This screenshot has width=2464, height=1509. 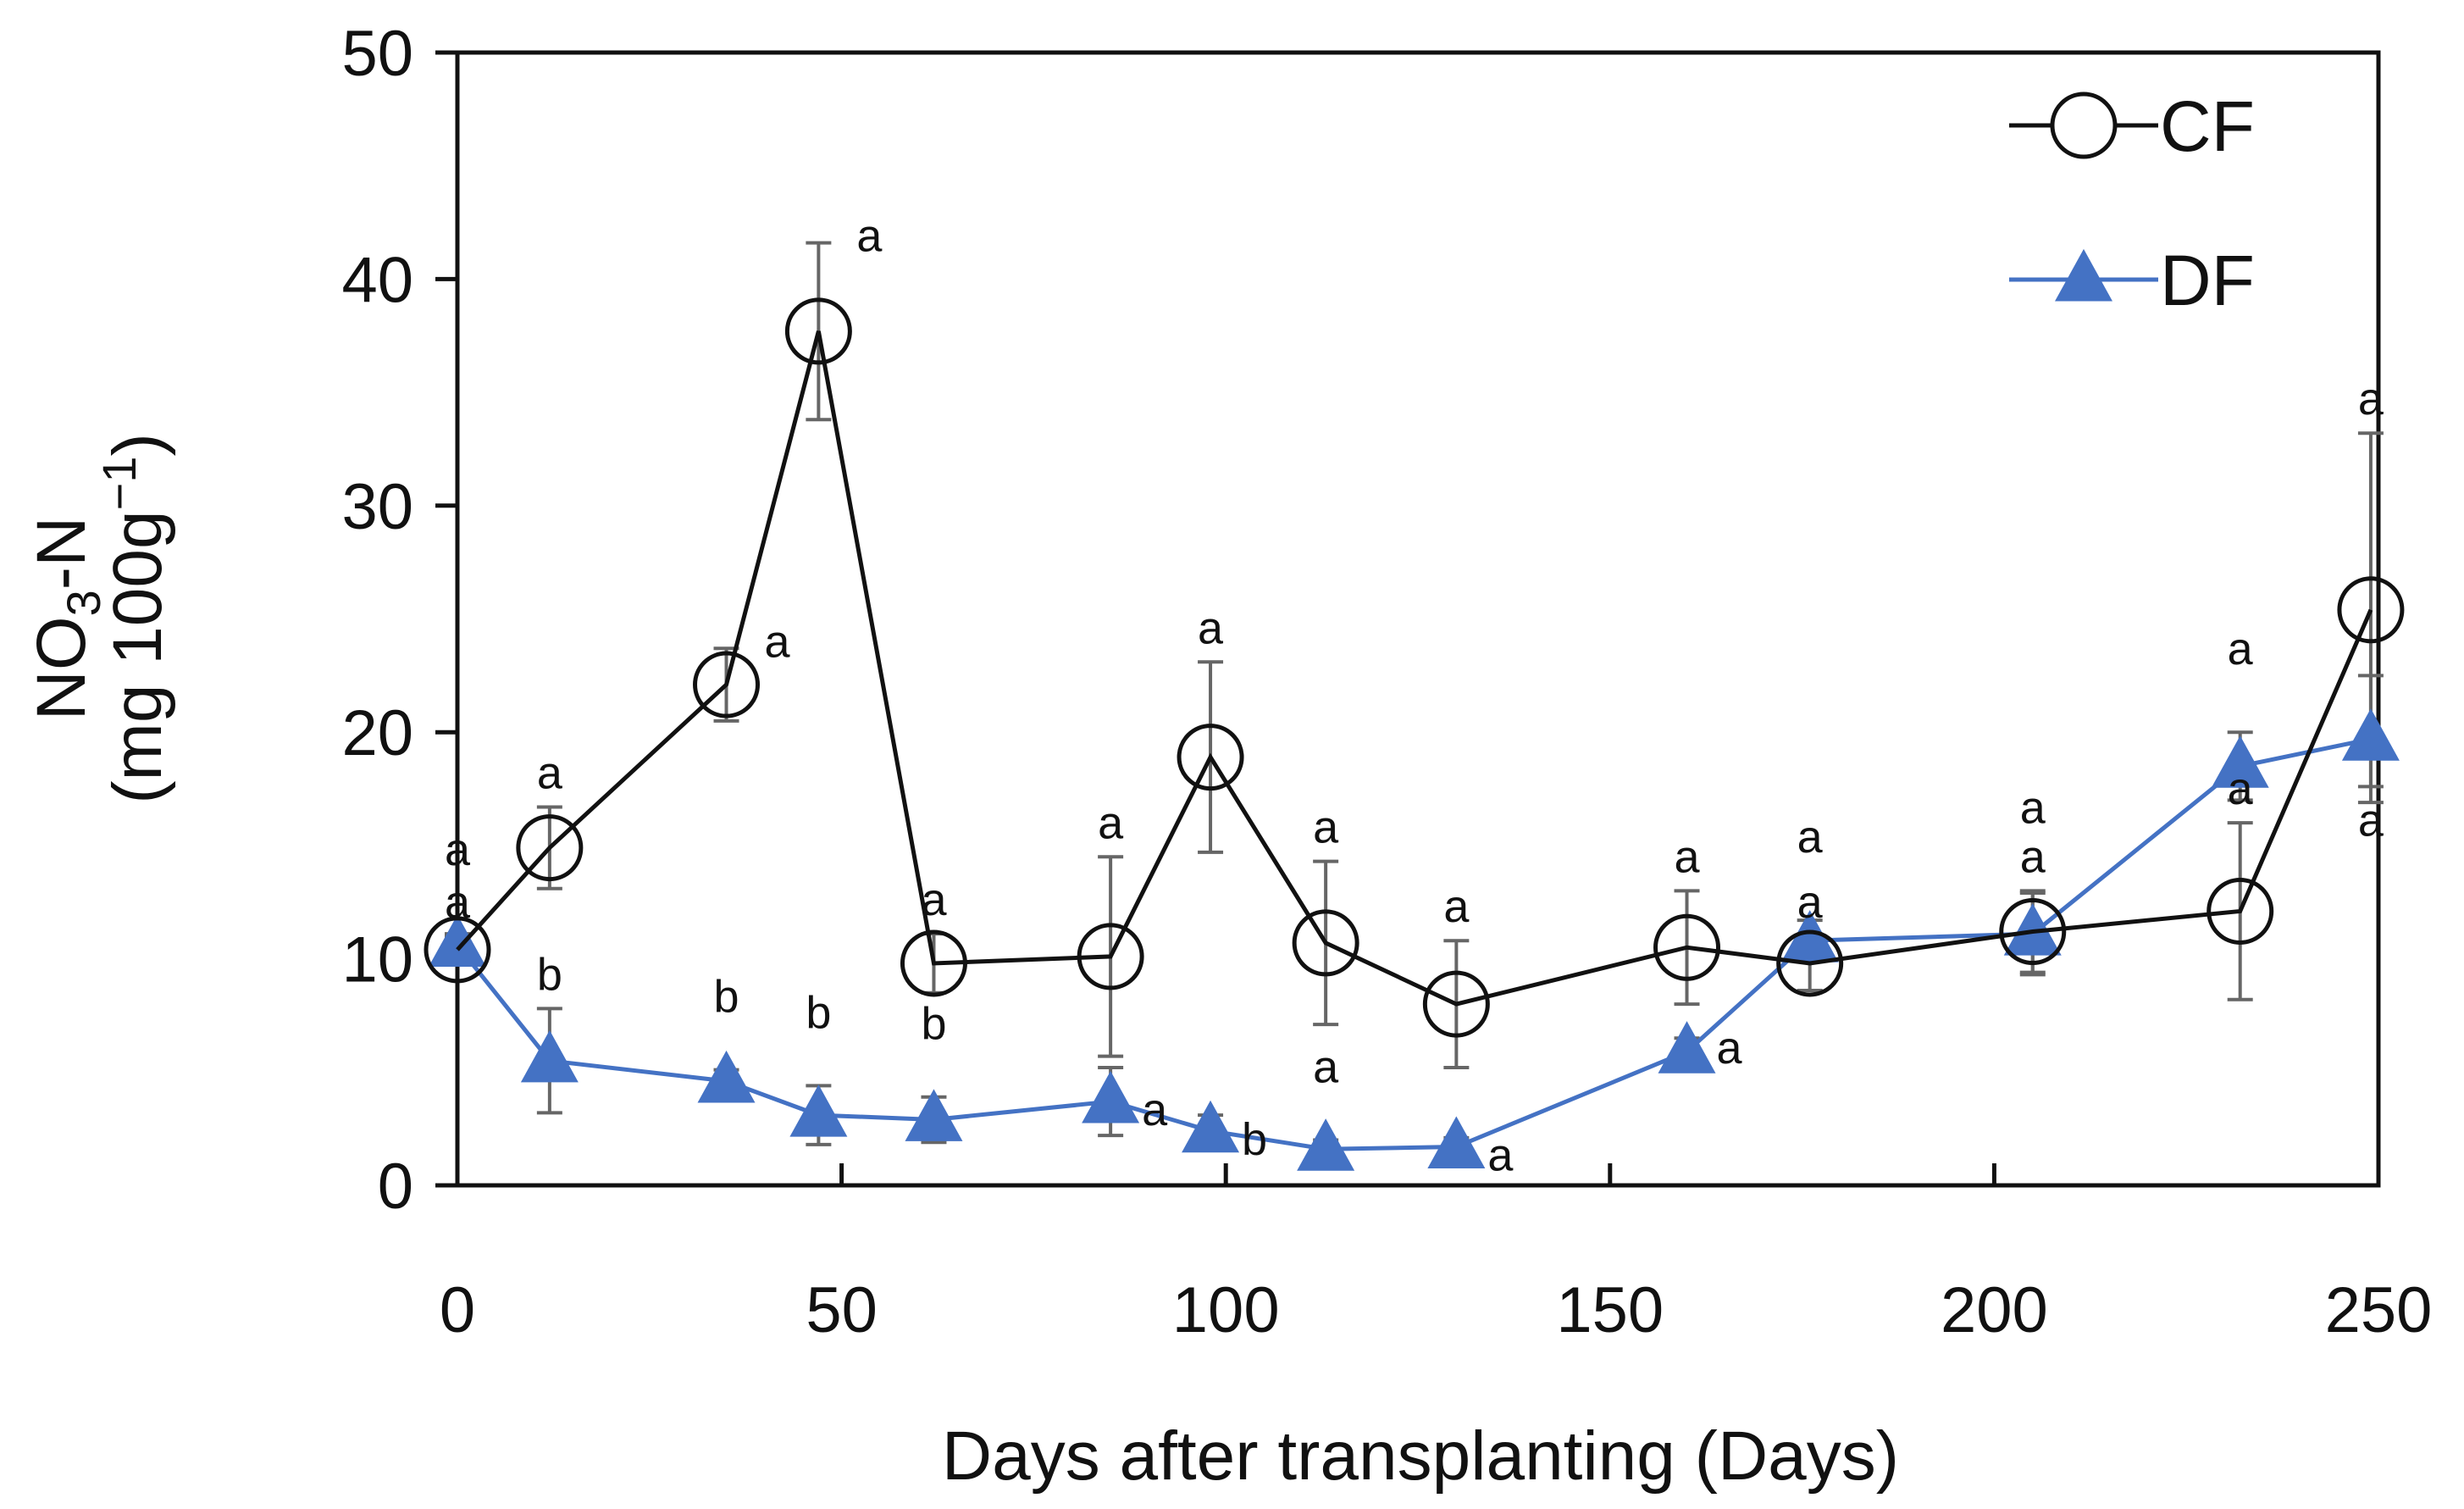 What do you see at coordinates (2083, 275) in the screenshot?
I see `legend-marker-df` at bounding box center [2083, 275].